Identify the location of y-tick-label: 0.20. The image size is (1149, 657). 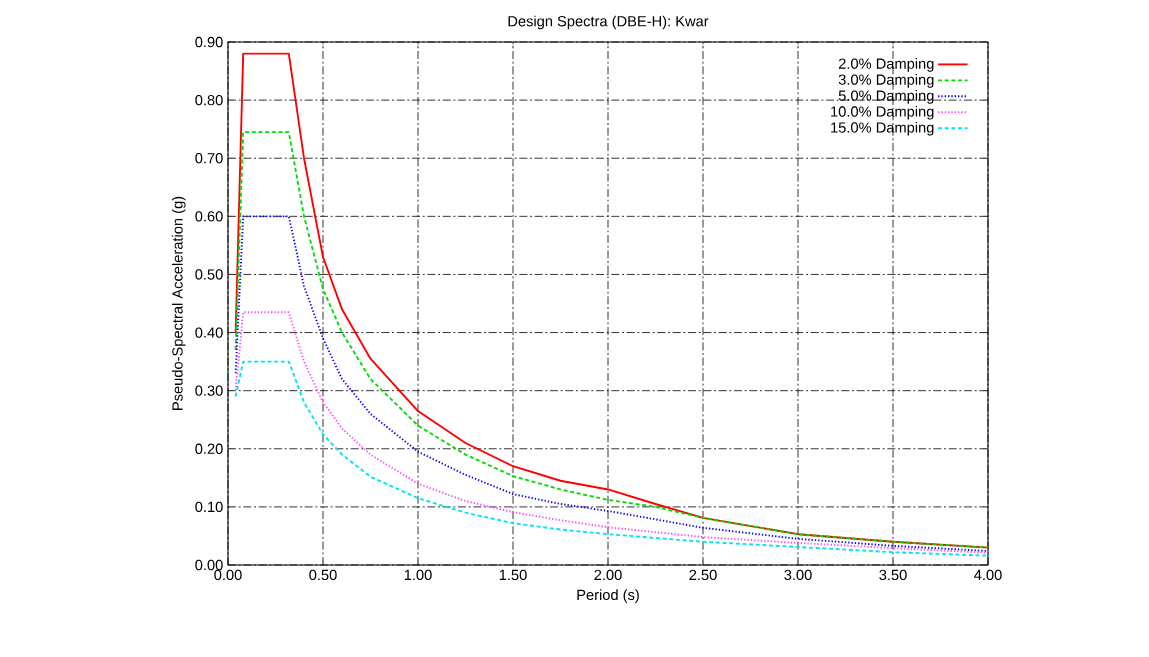
(209, 448).